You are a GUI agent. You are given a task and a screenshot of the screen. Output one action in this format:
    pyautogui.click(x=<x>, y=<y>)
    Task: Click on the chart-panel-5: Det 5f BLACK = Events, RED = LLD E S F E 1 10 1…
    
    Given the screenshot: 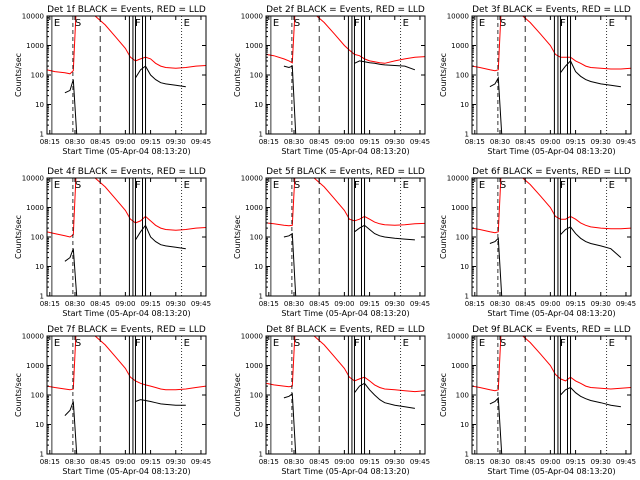 What is the action you would take?
    pyautogui.click(x=331, y=242)
    